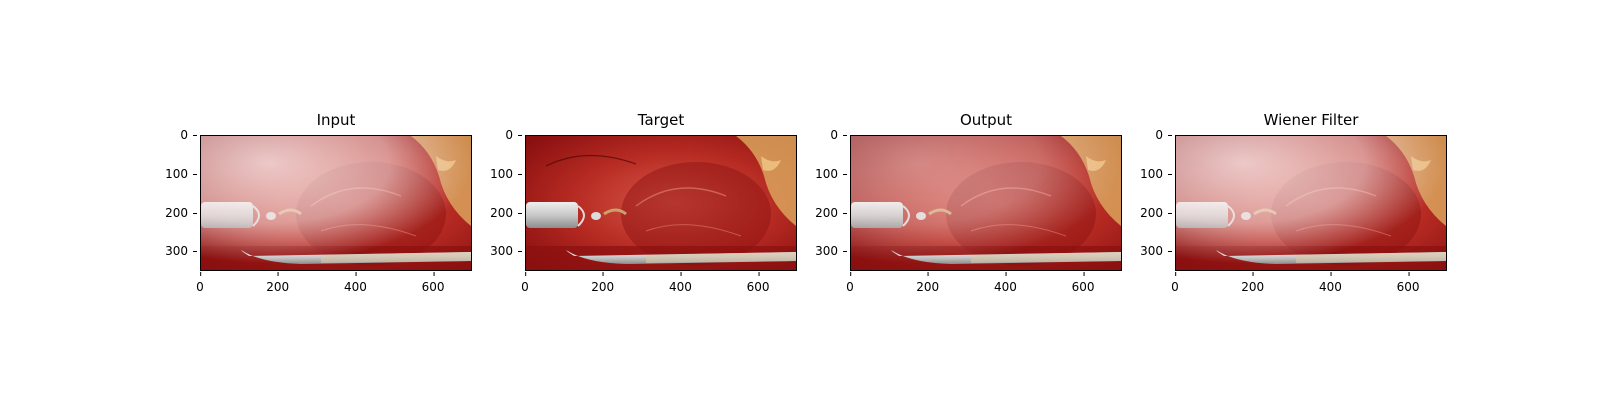  Describe the element at coordinates (986, 120) in the screenshot. I see `panel-title: Output` at that location.